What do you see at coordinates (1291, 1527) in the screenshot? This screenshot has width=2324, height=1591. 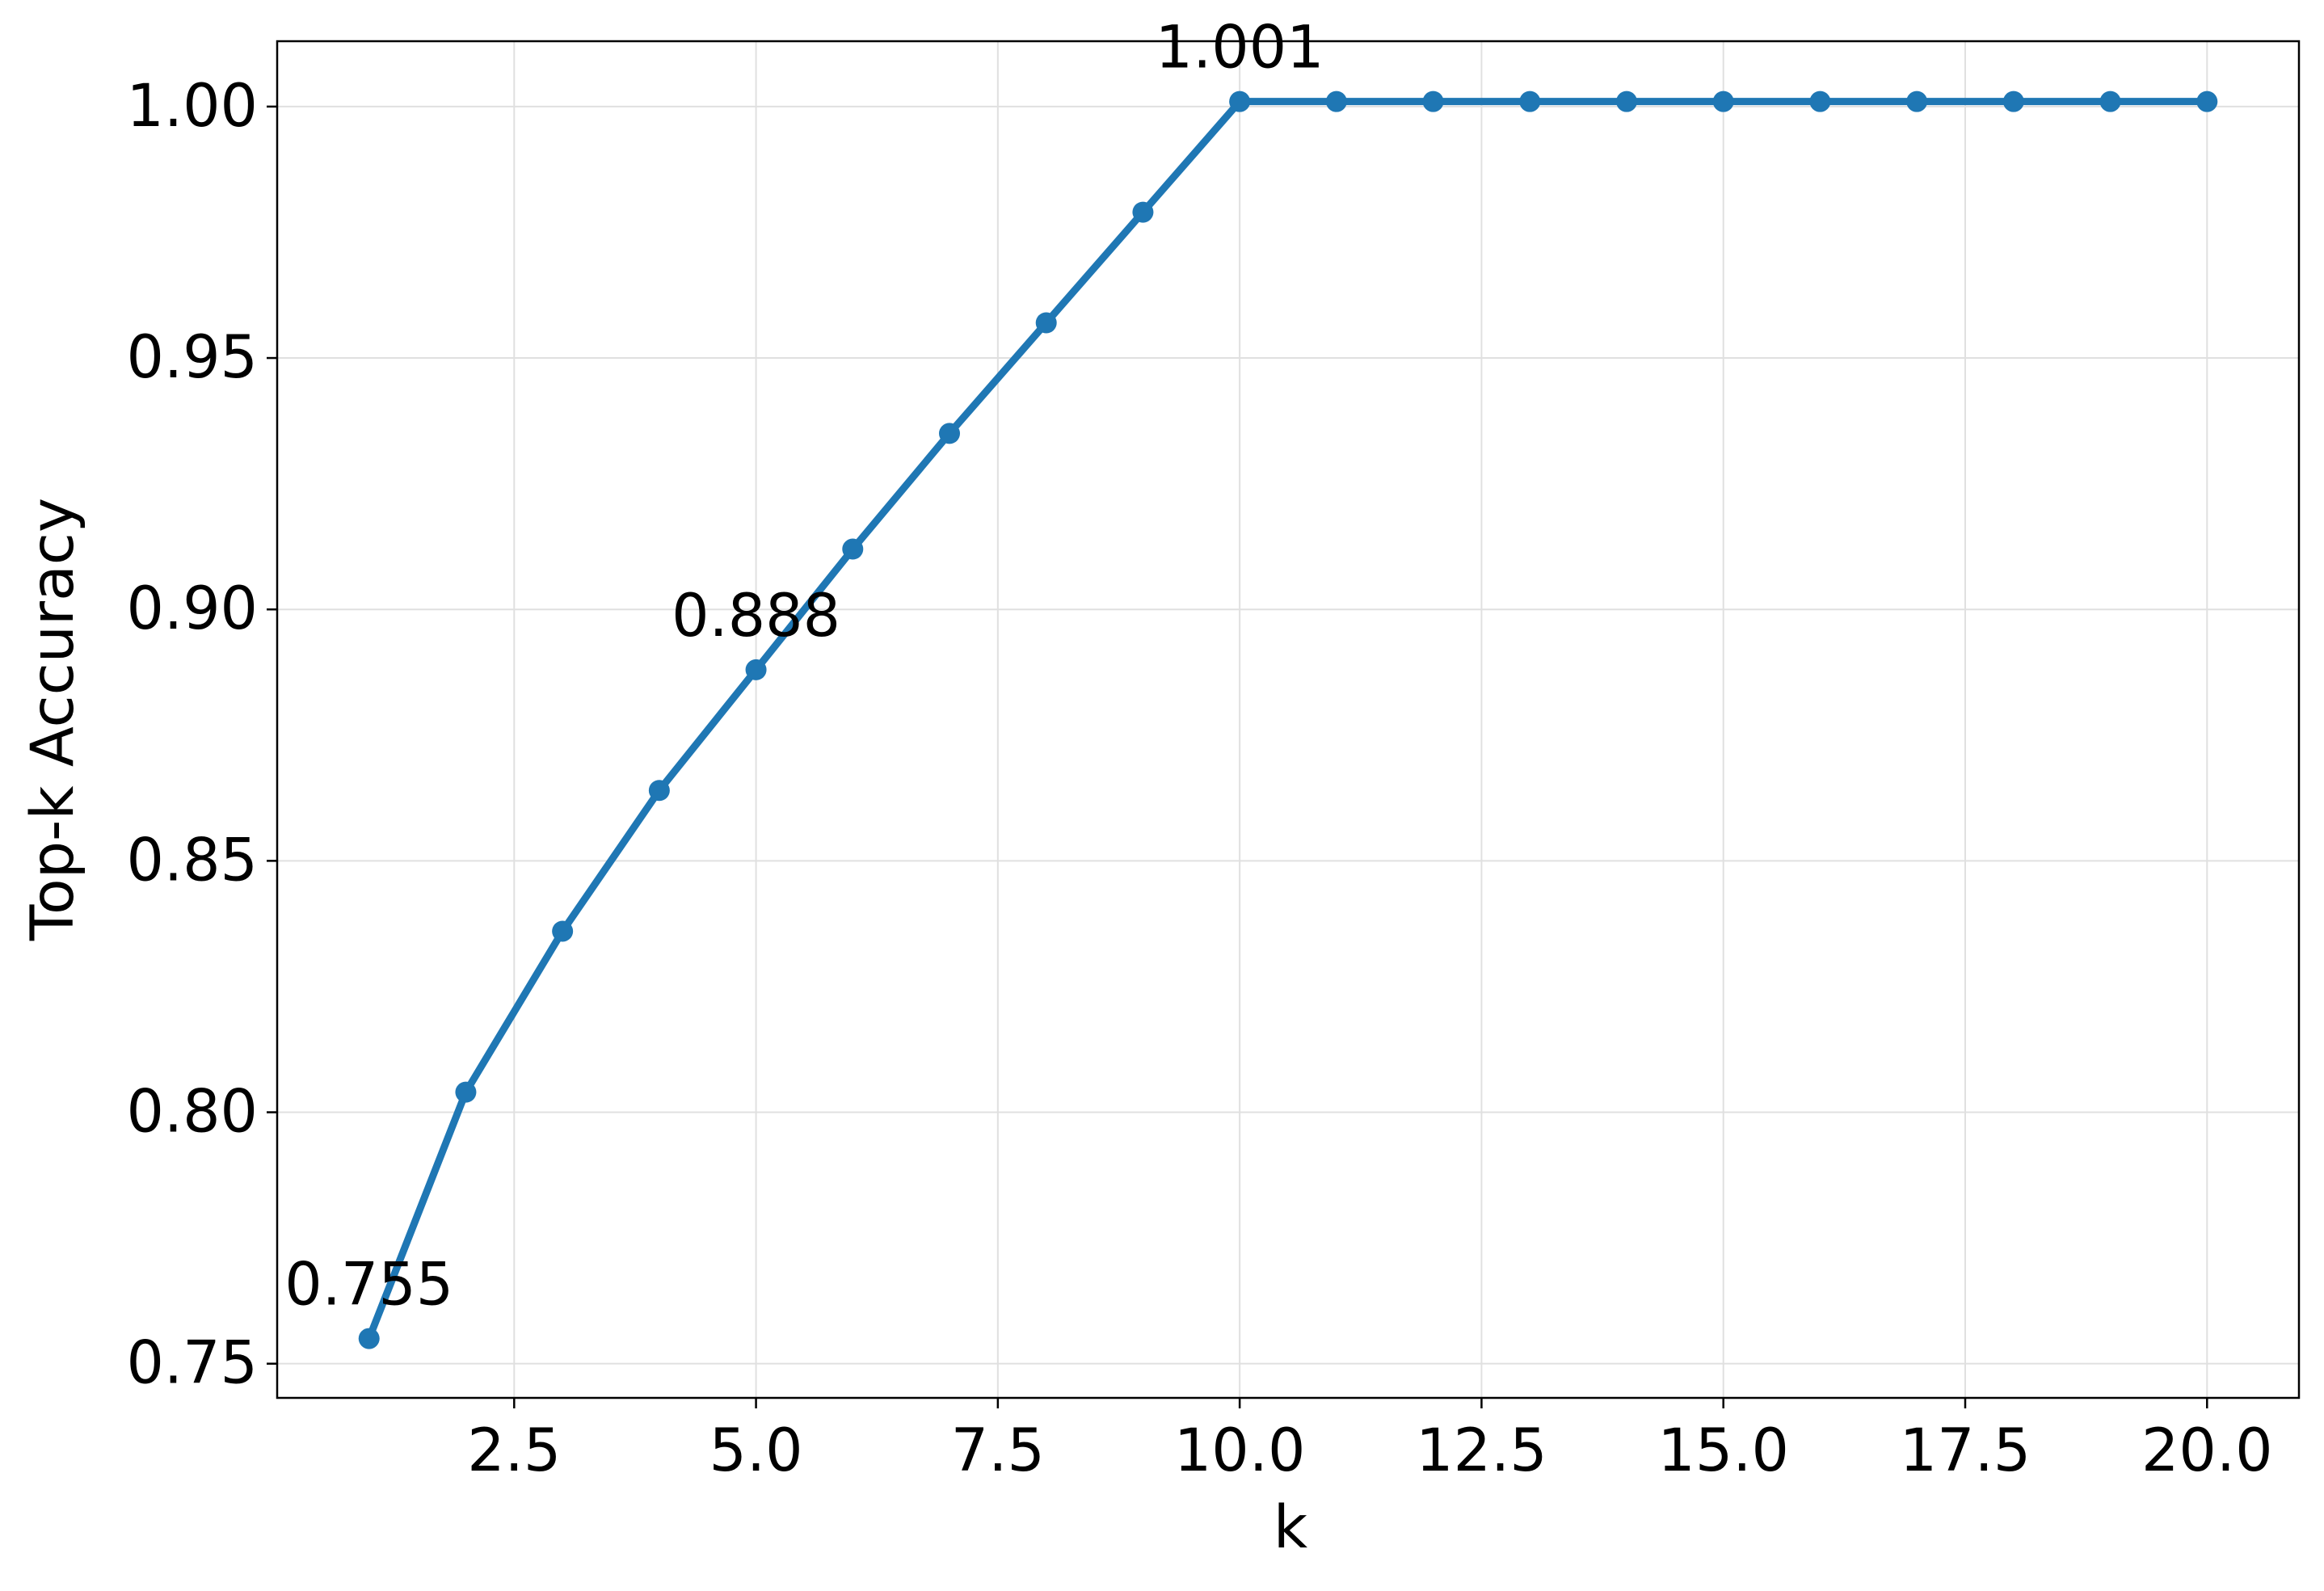 I see `x-axis-label: k` at bounding box center [1291, 1527].